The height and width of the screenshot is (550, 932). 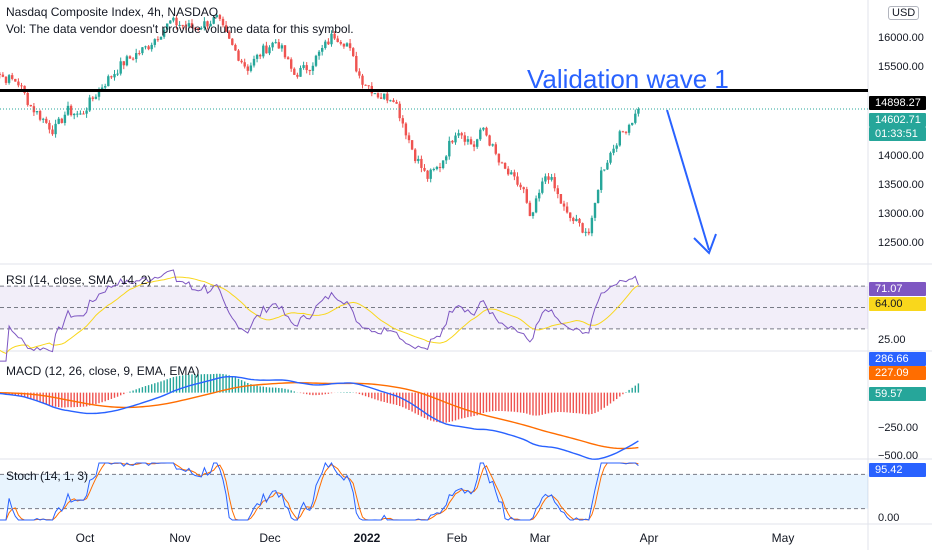 What do you see at coordinates (103, 371) in the screenshot?
I see `macd-title: MACD (12, 26, close, 9, EMA, EMA)` at bounding box center [103, 371].